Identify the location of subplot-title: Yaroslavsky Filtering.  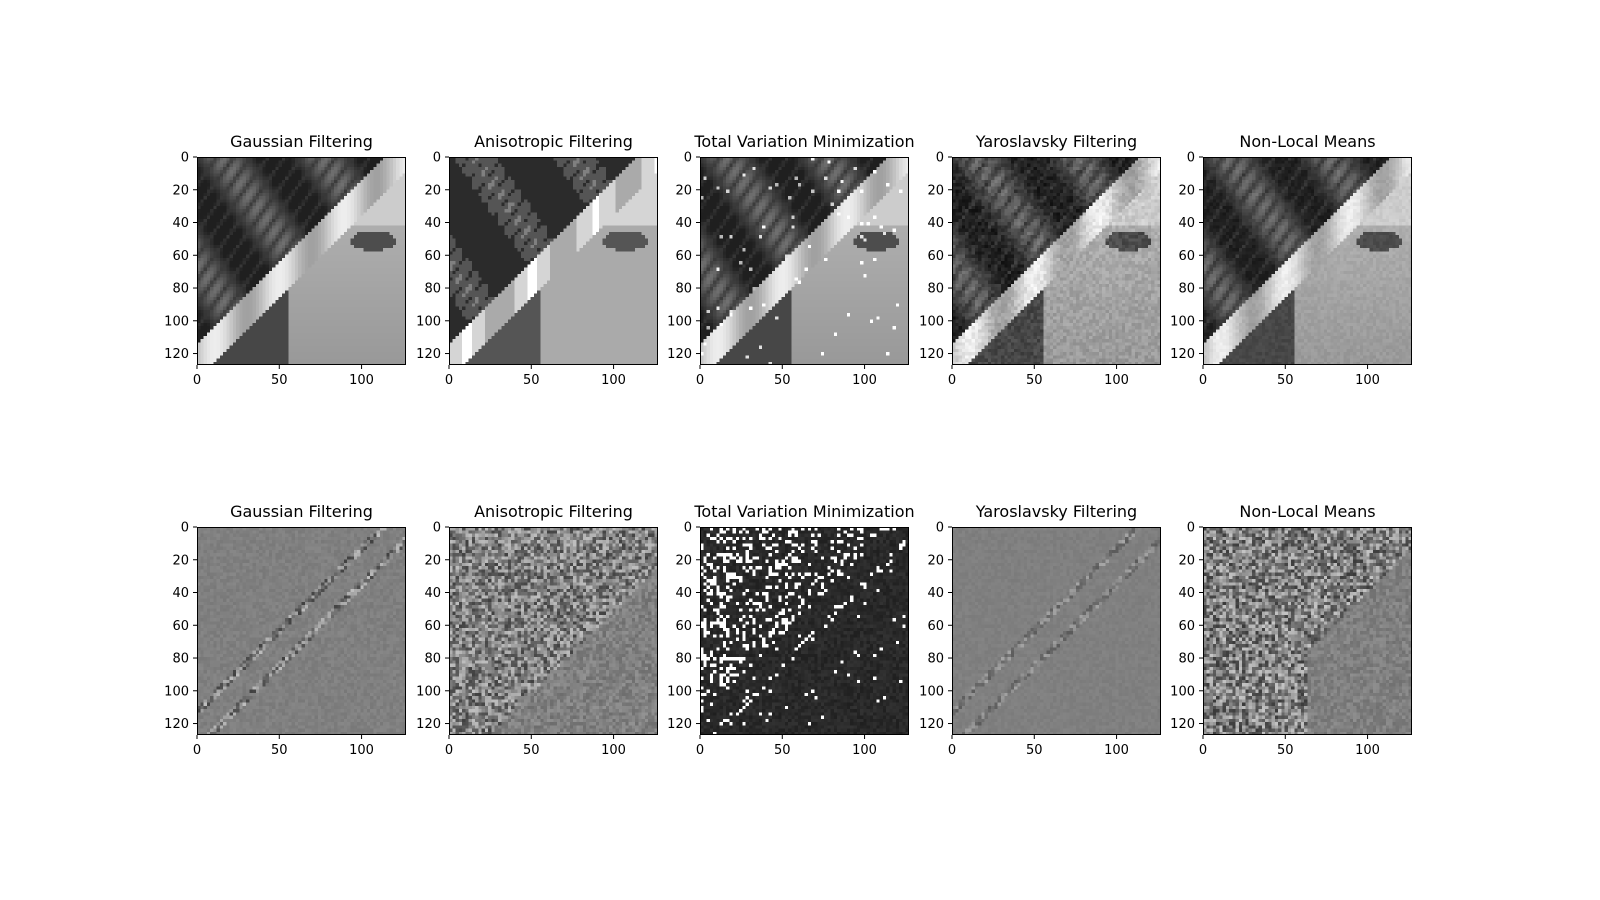
(1056, 141).